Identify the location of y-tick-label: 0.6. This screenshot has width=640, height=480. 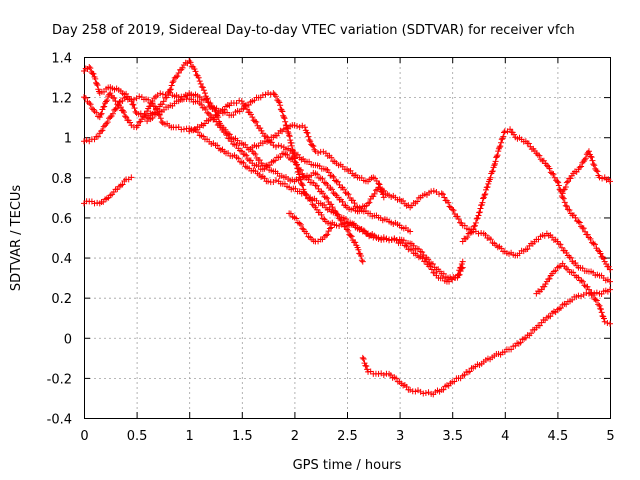
(61, 219).